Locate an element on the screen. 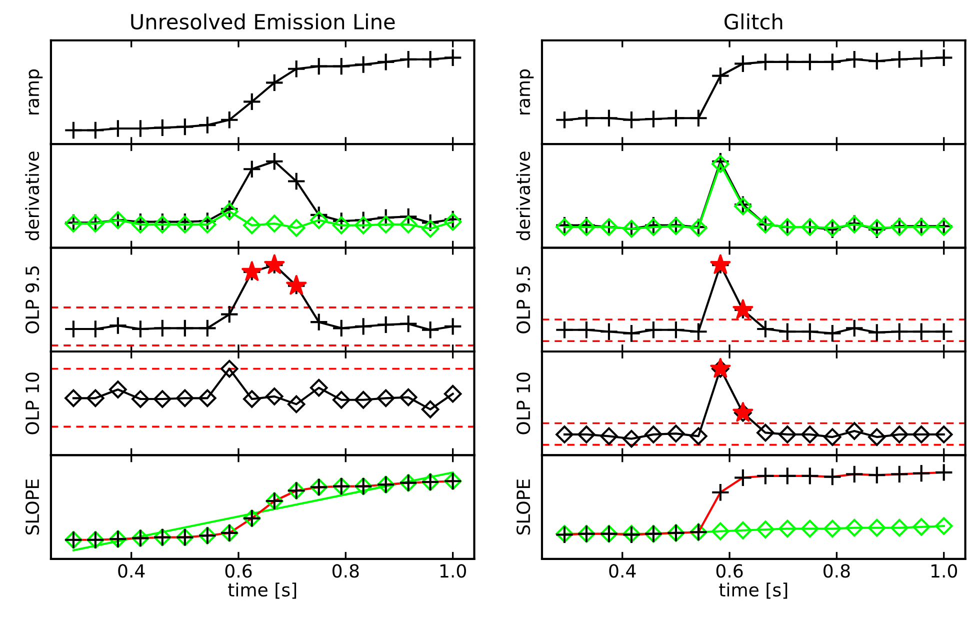 The height and width of the screenshot is (621, 980). chart-title: Glitch is located at coordinates (753, 21).